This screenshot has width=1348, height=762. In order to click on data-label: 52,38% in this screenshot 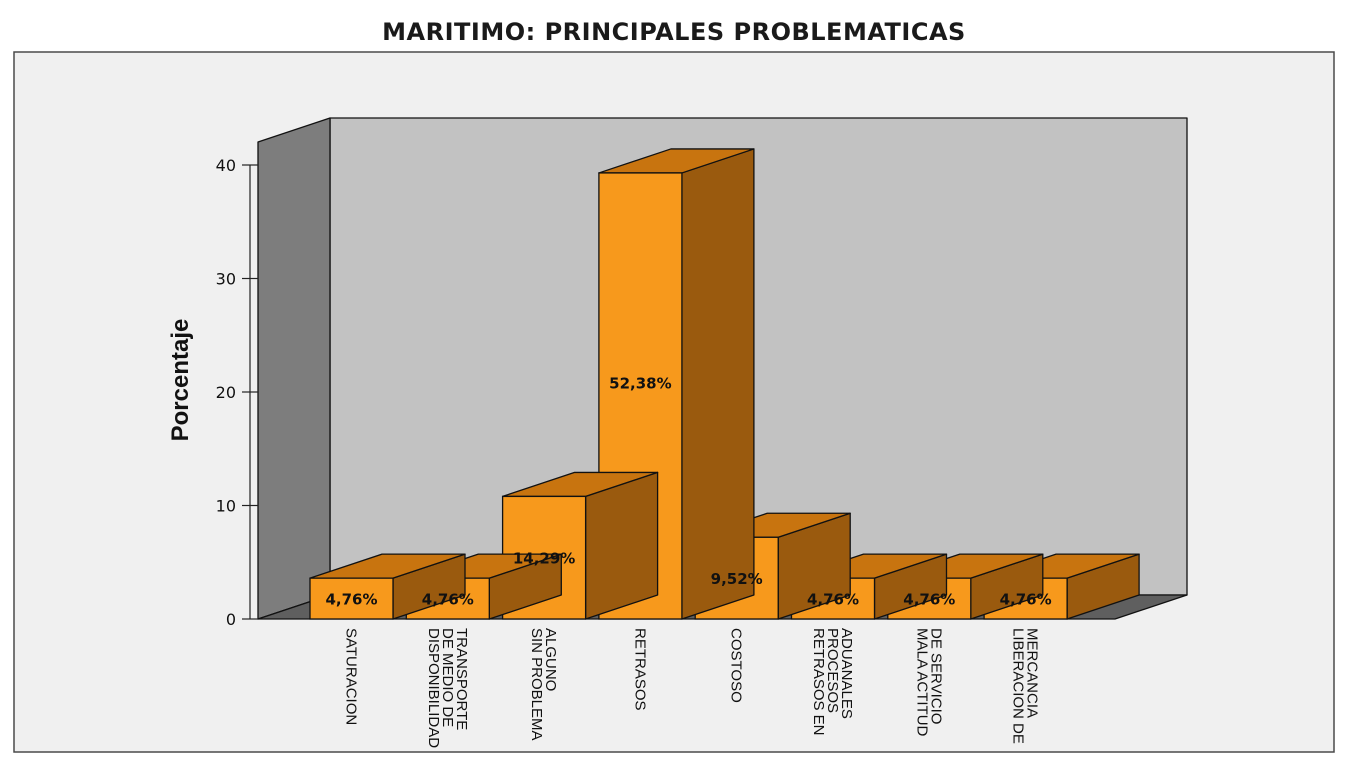, I will do `click(640, 384)`.